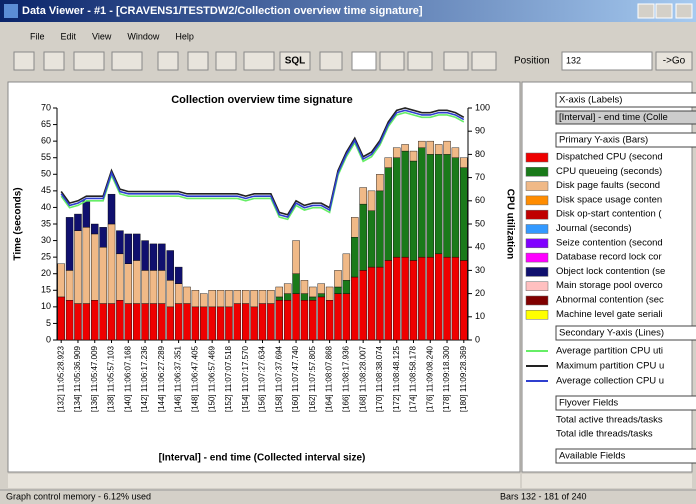  I want to click on legend-entry: Maximum partition CPU u, so click(610, 366).